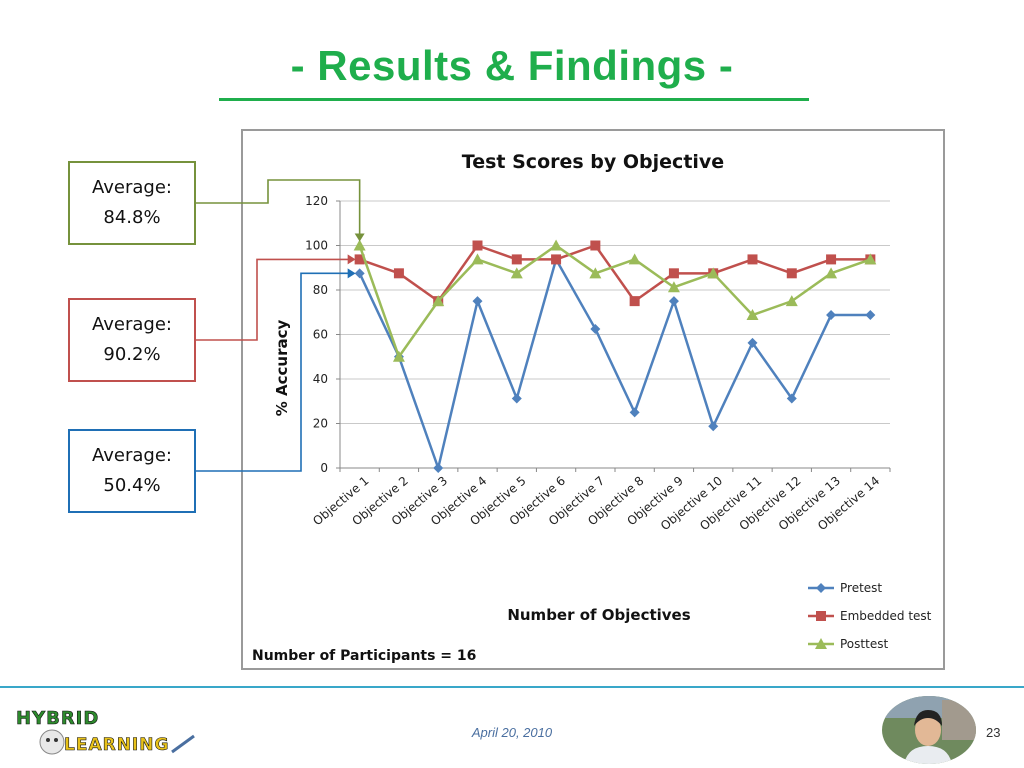  I want to click on y-tick-label: 40, so click(320, 379).